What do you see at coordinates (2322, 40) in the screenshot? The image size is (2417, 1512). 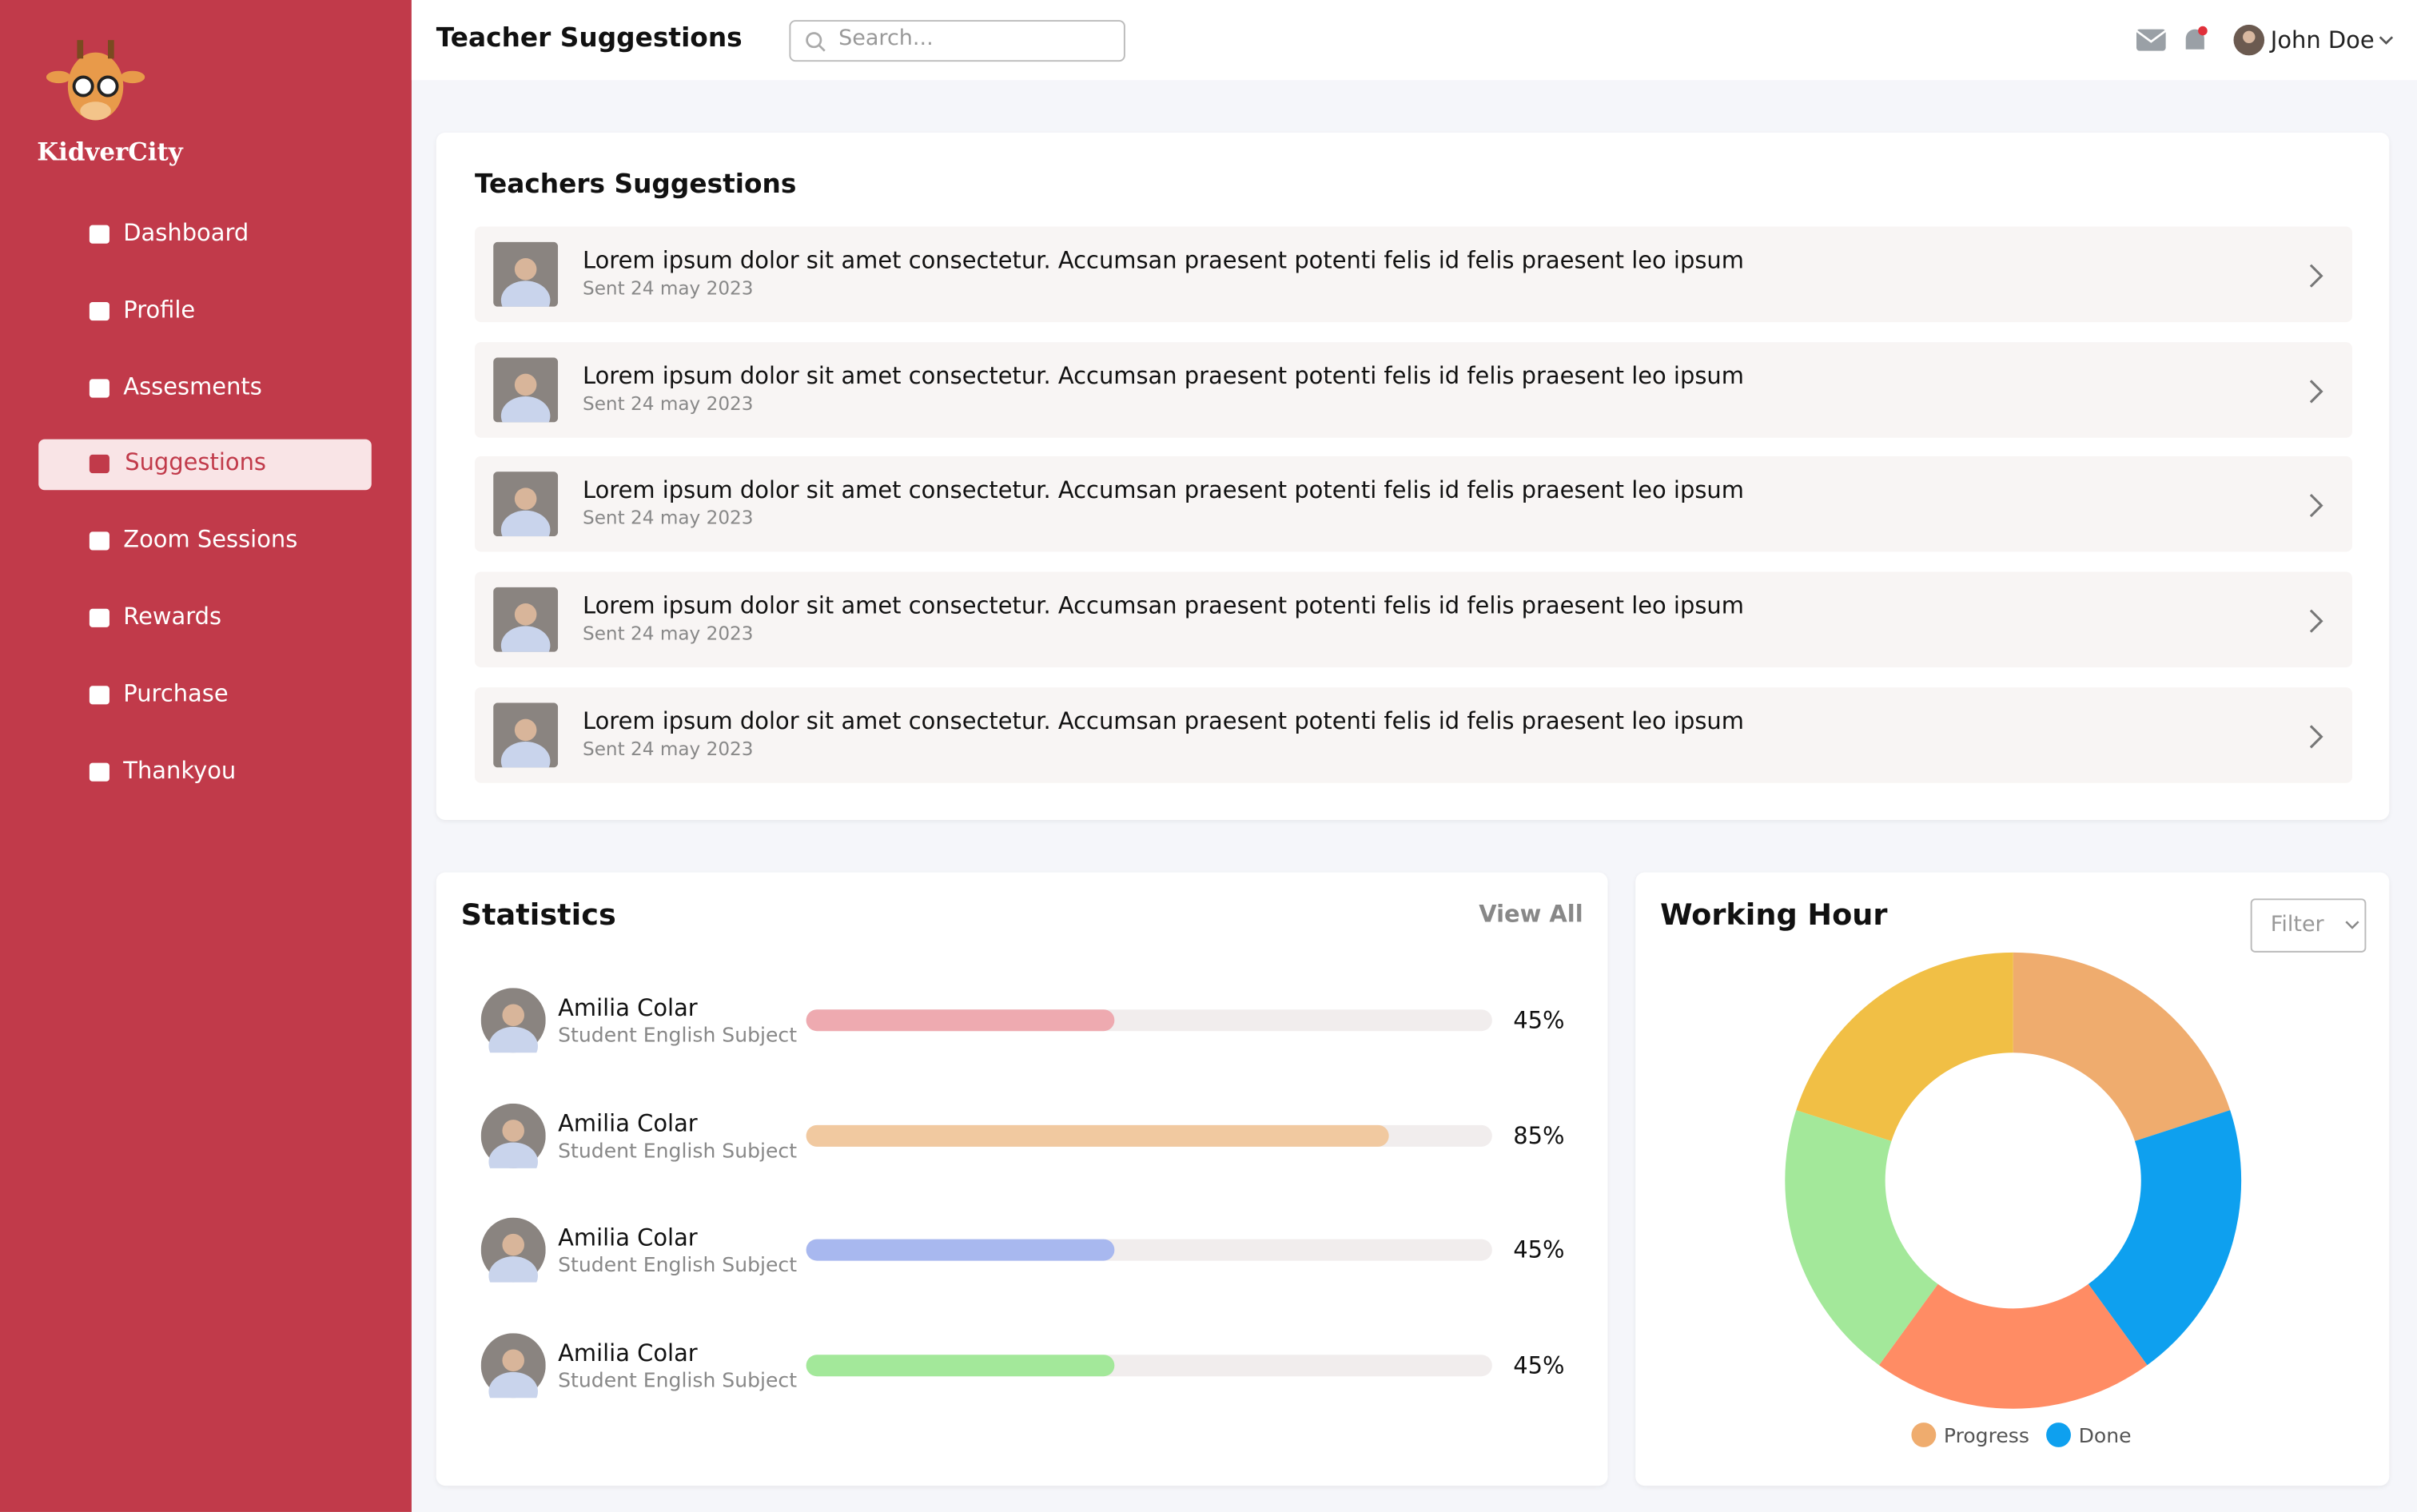 I see `user-name: John Doe` at bounding box center [2322, 40].